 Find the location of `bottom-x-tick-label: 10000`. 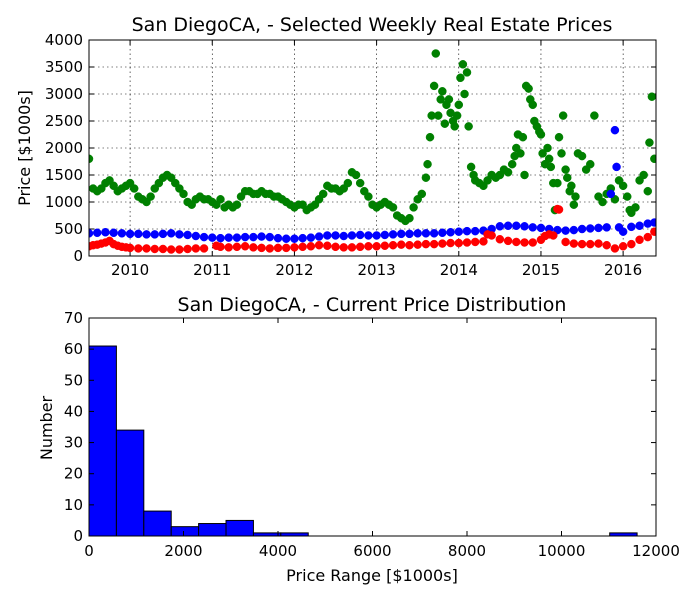

bottom-x-tick-label: 10000 is located at coordinates (562, 551).